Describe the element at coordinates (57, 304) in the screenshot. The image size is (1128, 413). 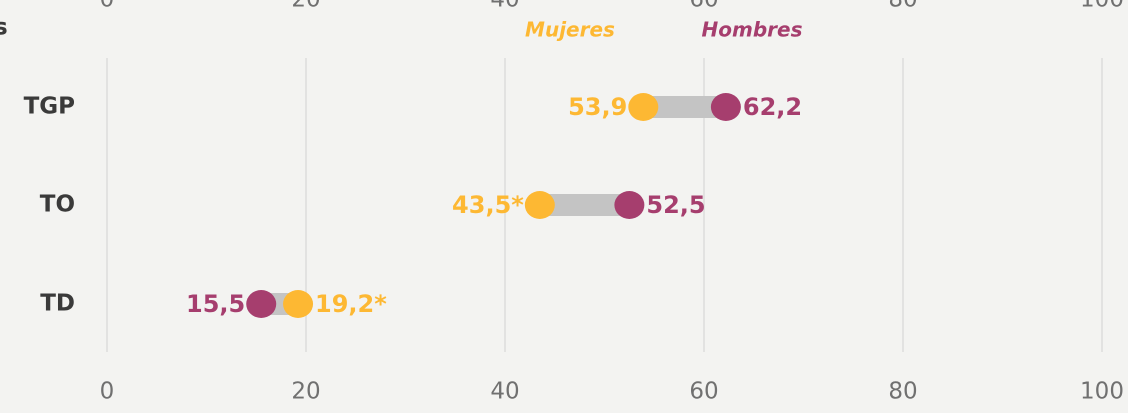
I see `y-tick-label: TD` at that location.